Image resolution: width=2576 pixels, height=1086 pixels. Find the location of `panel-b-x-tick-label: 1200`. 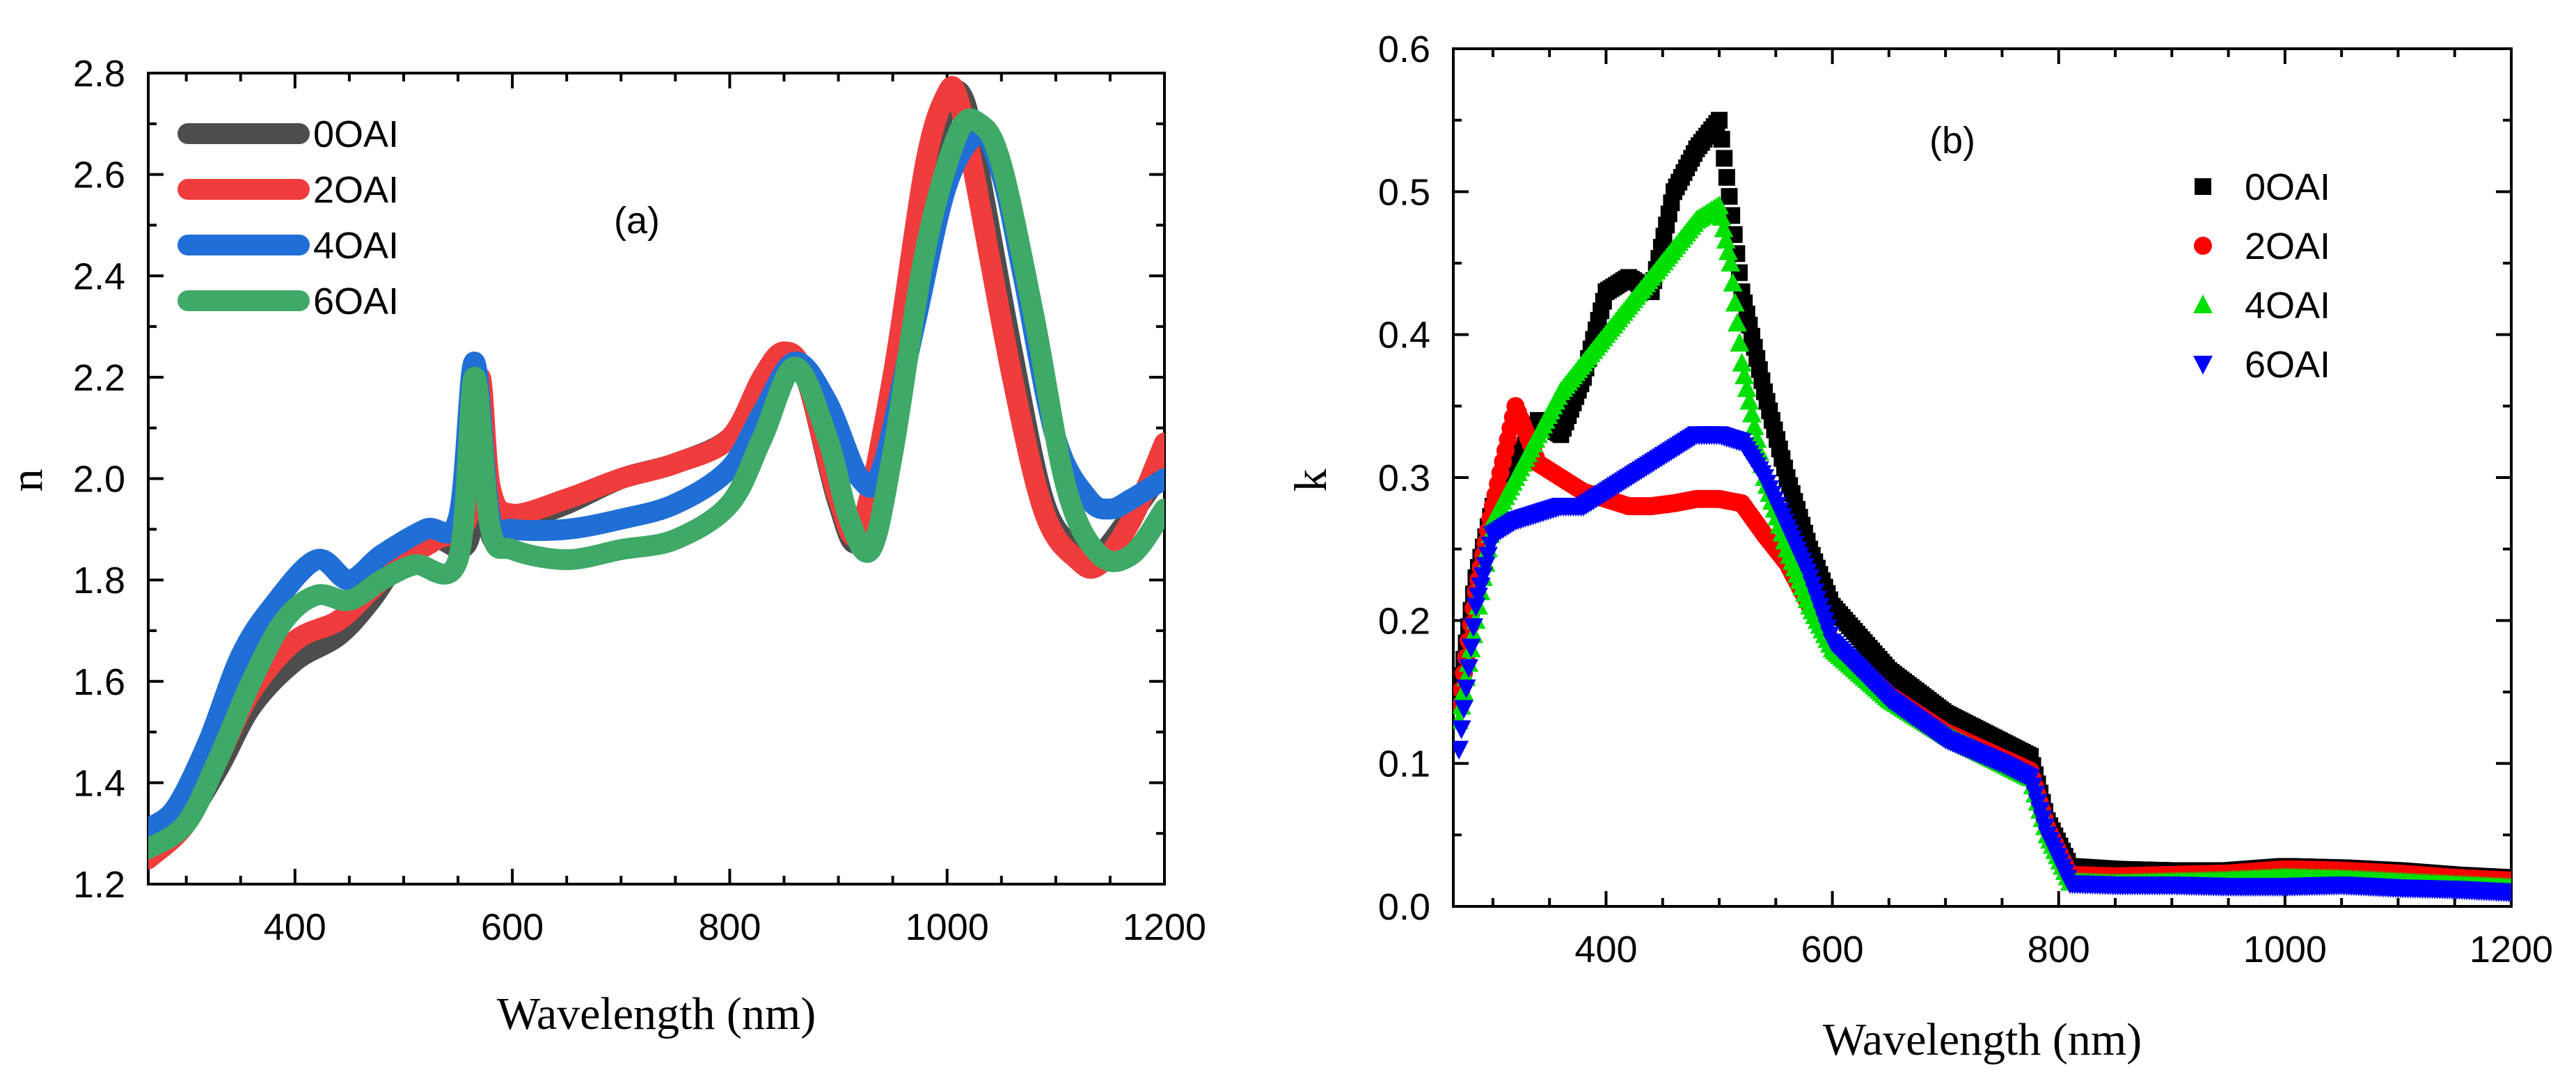

panel-b-x-tick-label: 1200 is located at coordinates (2511, 949).